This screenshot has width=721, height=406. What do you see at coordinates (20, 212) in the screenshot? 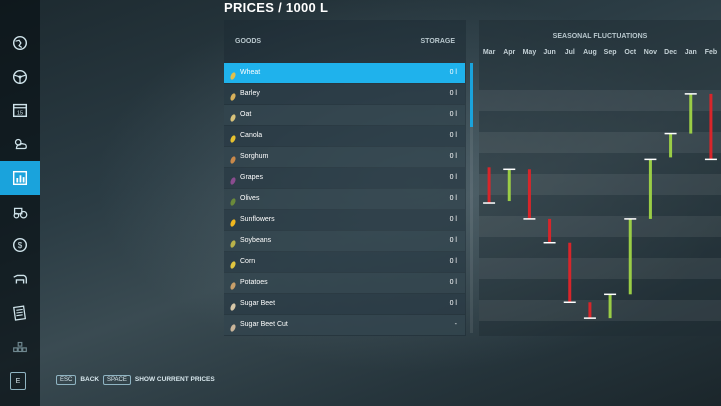
I see `sidebar-item-vehicles` at bounding box center [20, 212].